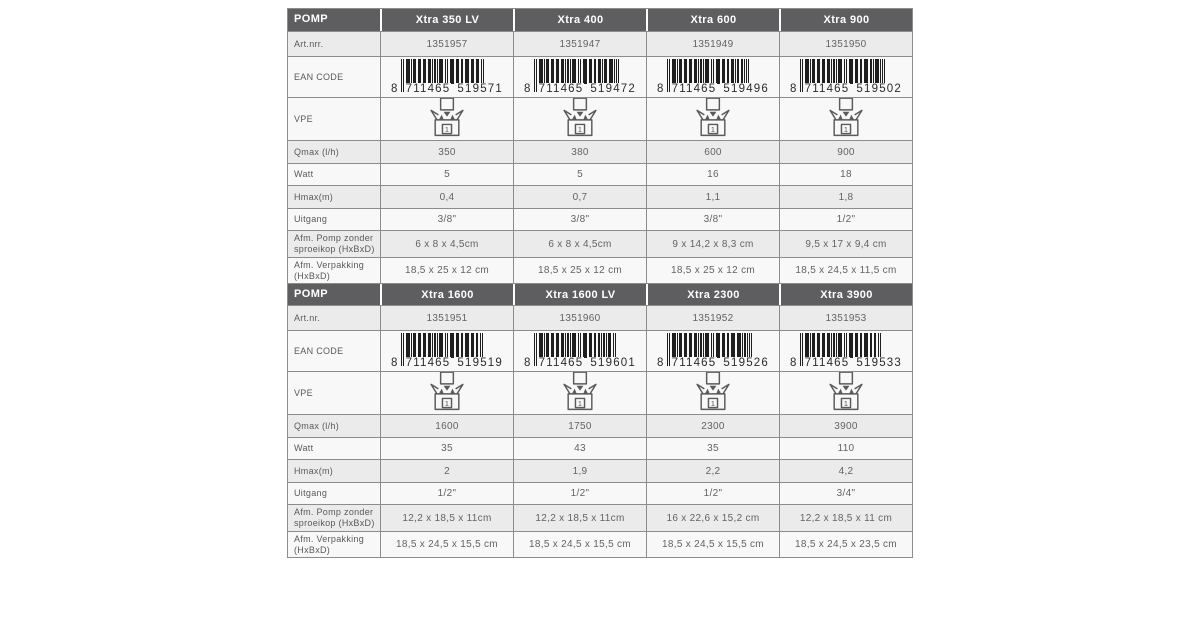 The height and width of the screenshot is (630, 1200). What do you see at coordinates (846, 89) in the screenshot?
I see `barcode-digits: 8 711465 519502` at bounding box center [846, 89].